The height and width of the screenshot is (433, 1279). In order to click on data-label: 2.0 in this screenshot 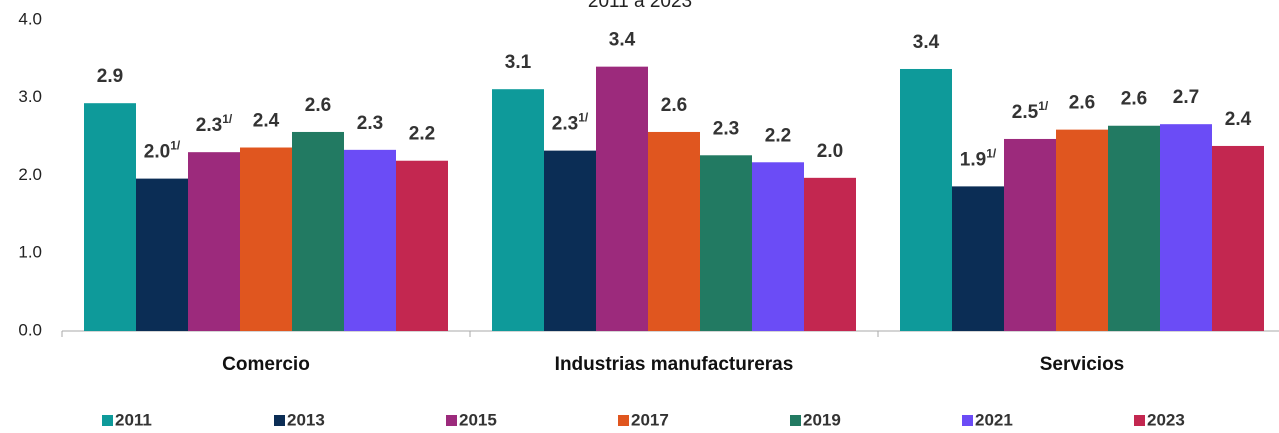, I will do `click(830, 151)`.